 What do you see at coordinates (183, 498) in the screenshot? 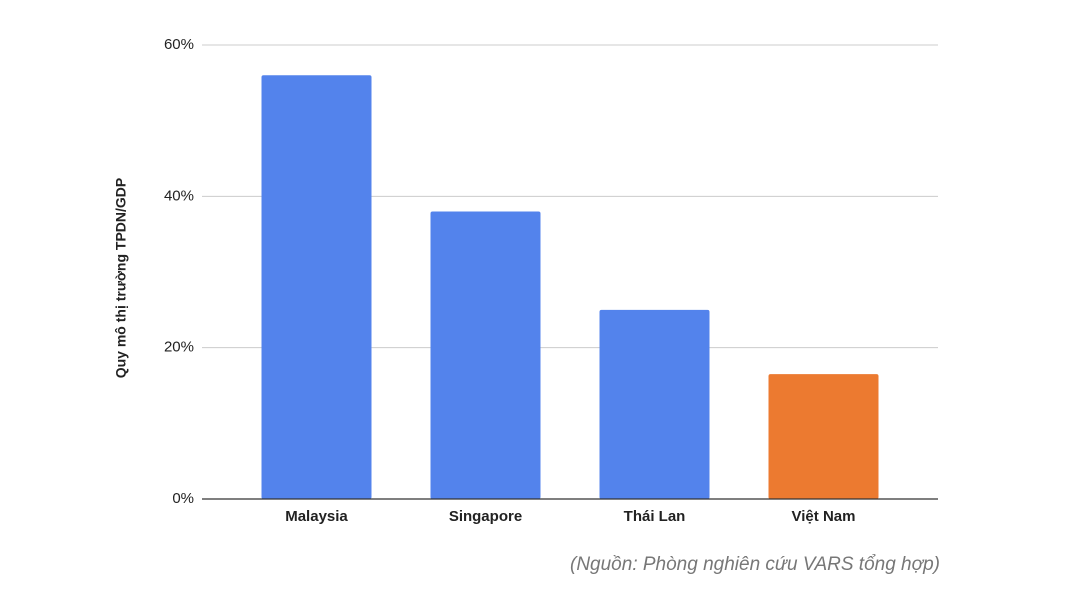
I see `y-tick-label: 0%` at bounding box center [183, 498].